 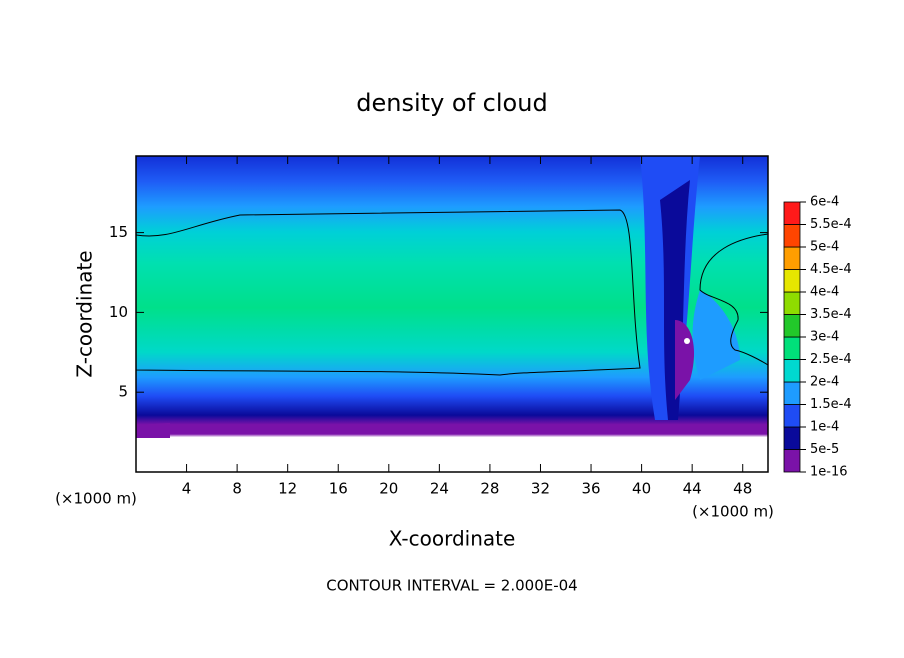 What do you see at coordinates (831, 224) in the screenshot?
I see `colorbar-label: 5.5e-4` at bounding box center [831, 224].